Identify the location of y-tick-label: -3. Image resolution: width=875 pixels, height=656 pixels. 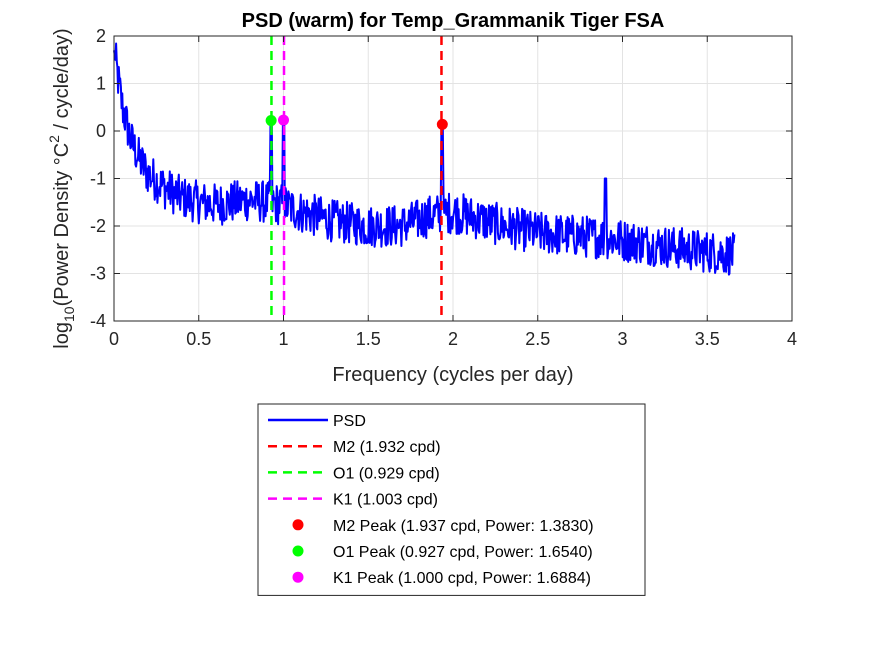
(98, 274).